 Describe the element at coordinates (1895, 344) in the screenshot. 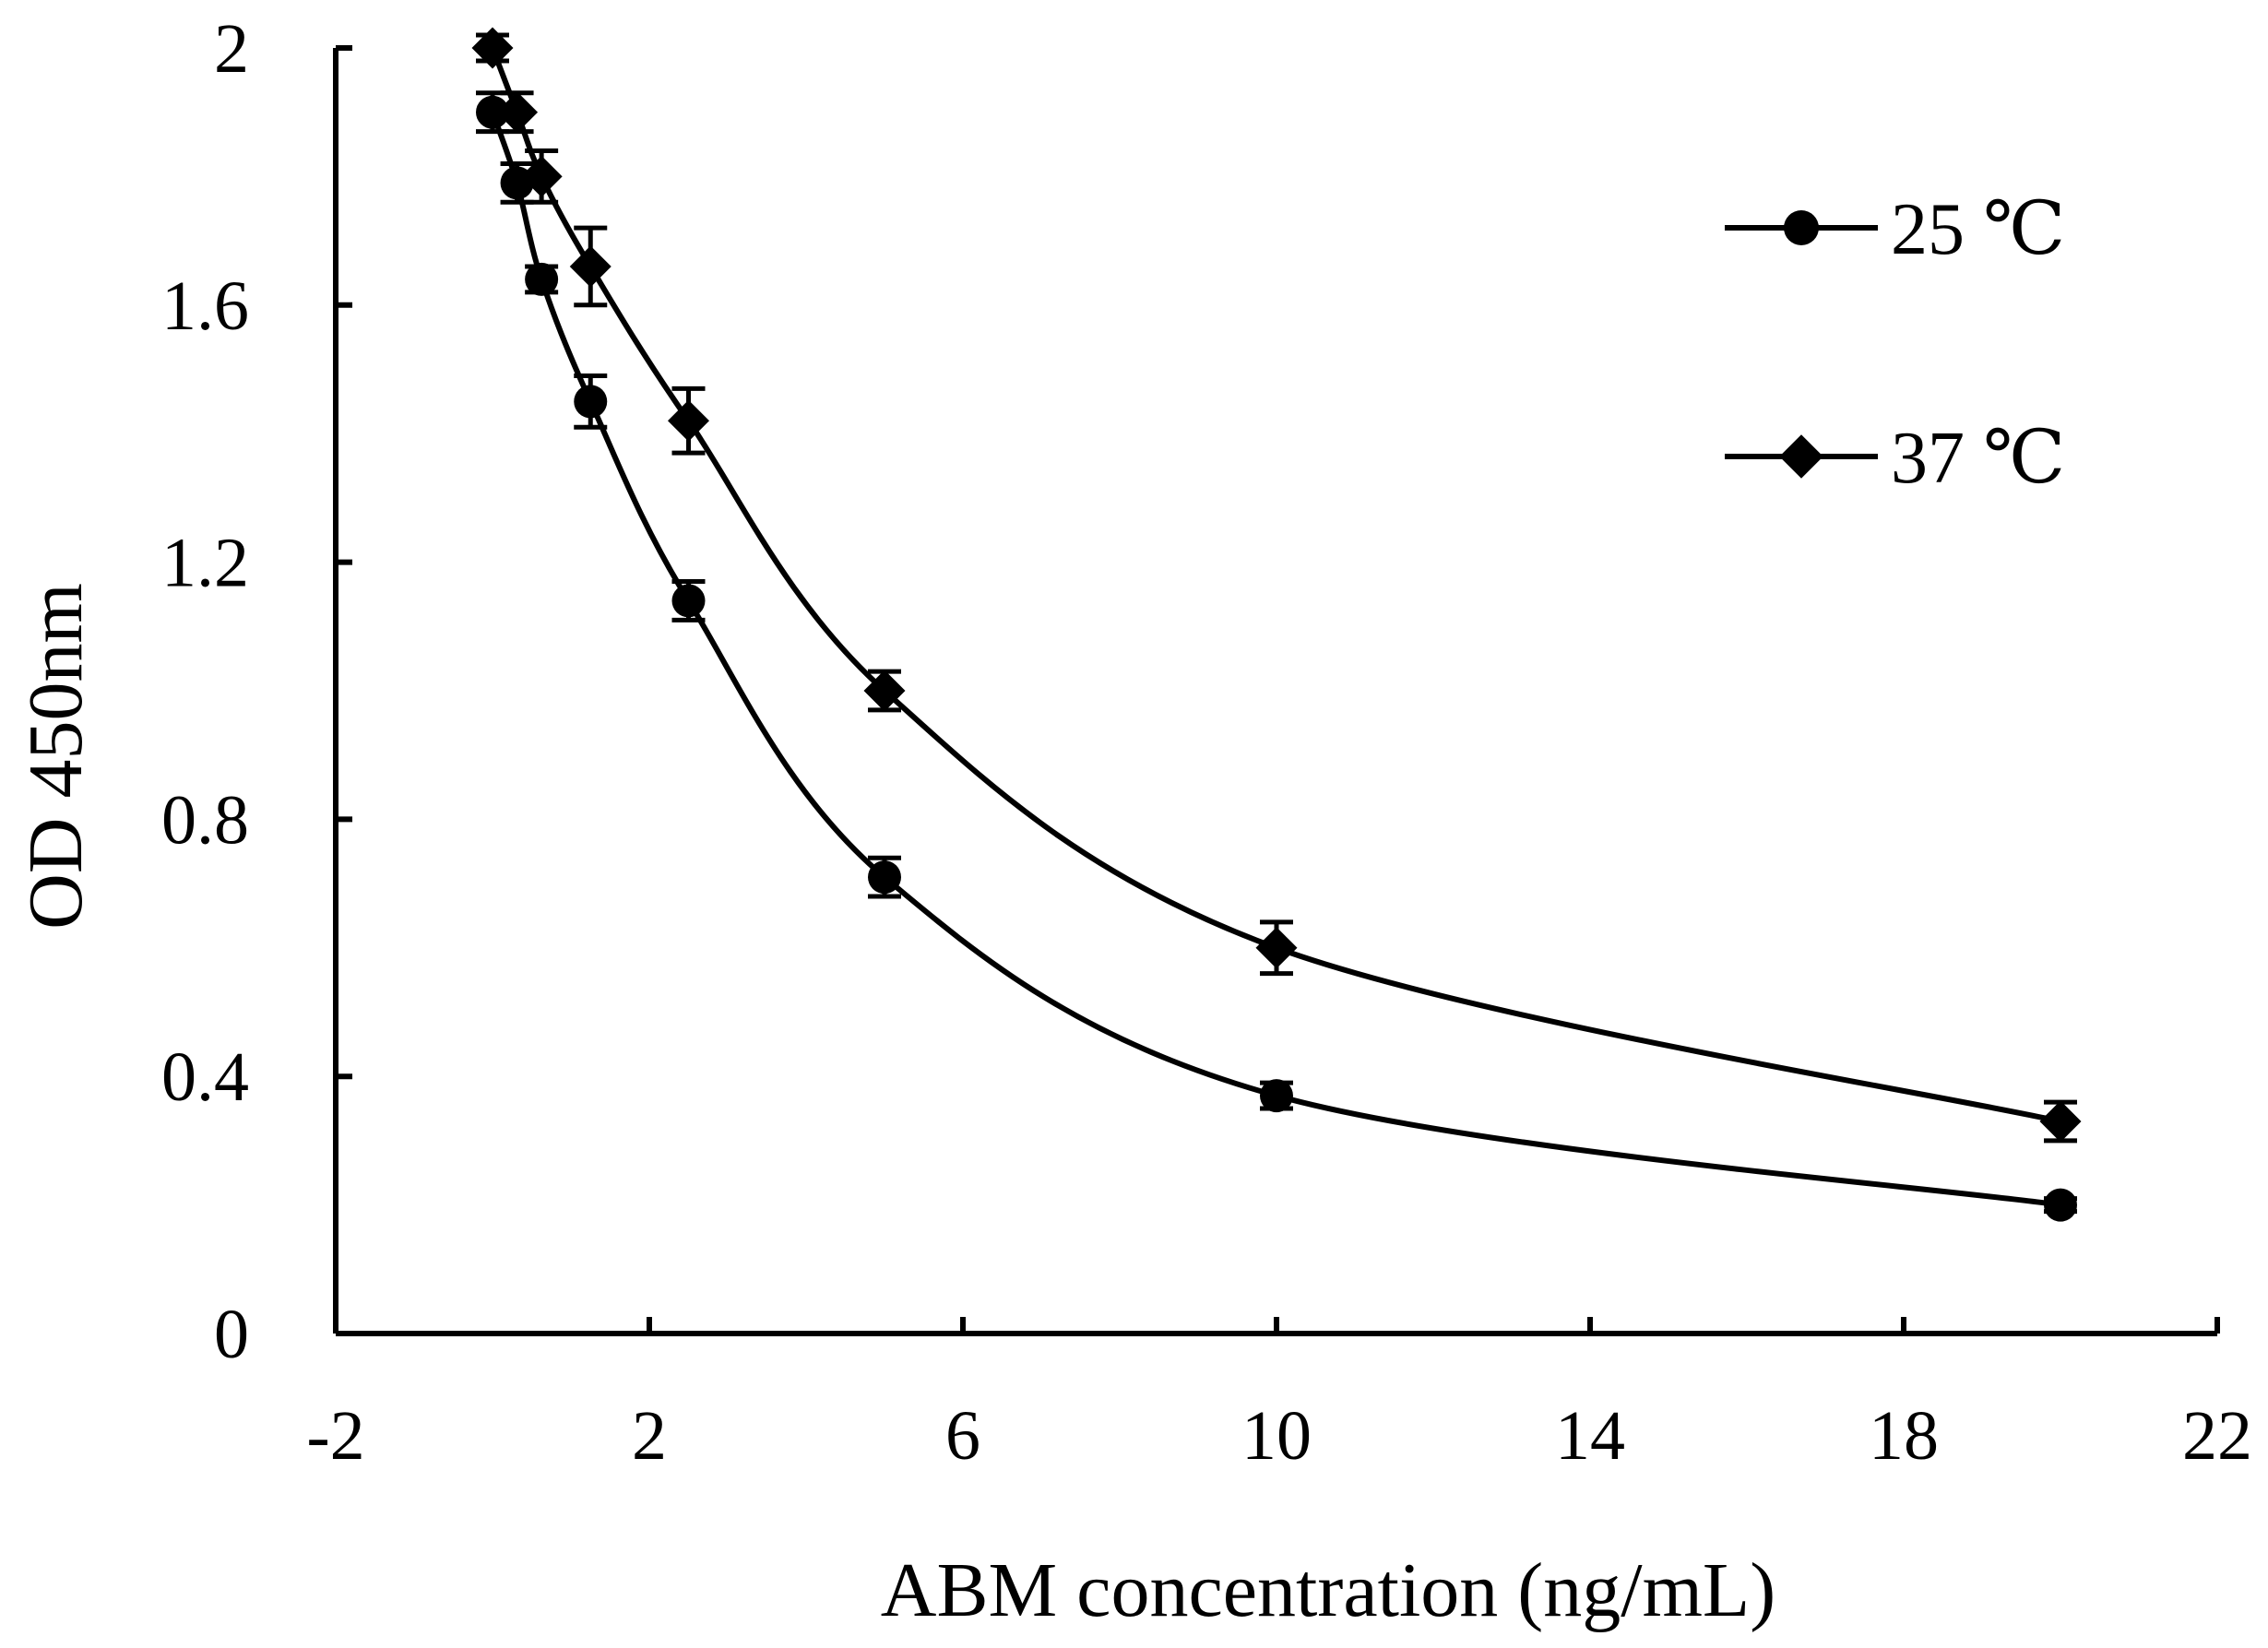

I see `legend: 25 ℃ 37 ℃` at that location.